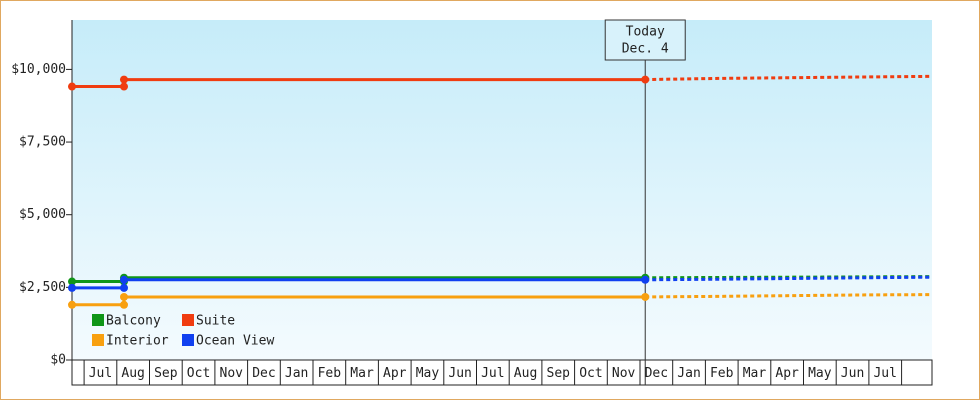 This screenshot has height=400, width=980. I want to click on y-tick-label: $5,000, so click(42, 214).